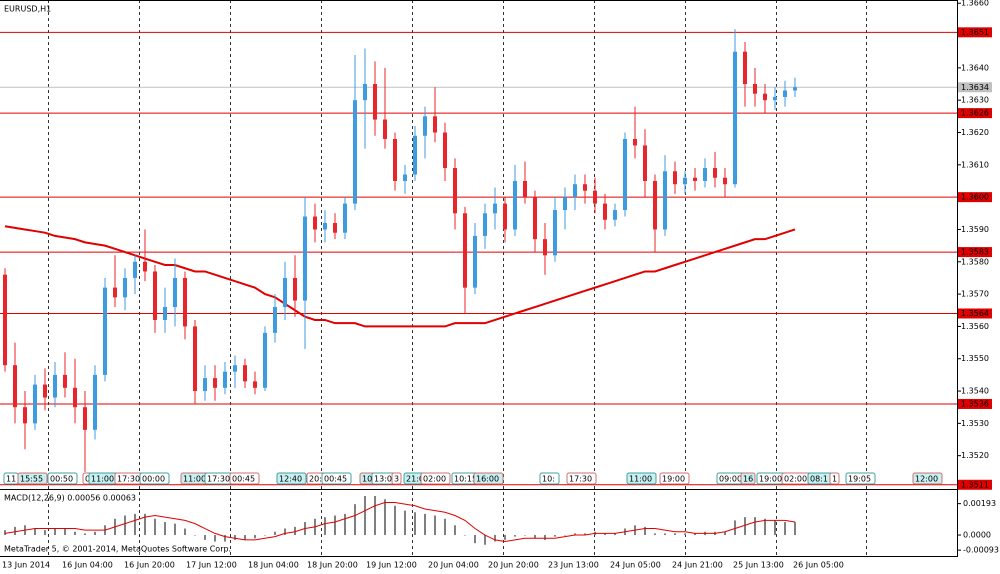  What do you see at coordinates (975, 67) in the screenshot?
I see `y-tick-label: 1.3640` at bounding box center [975, 67].